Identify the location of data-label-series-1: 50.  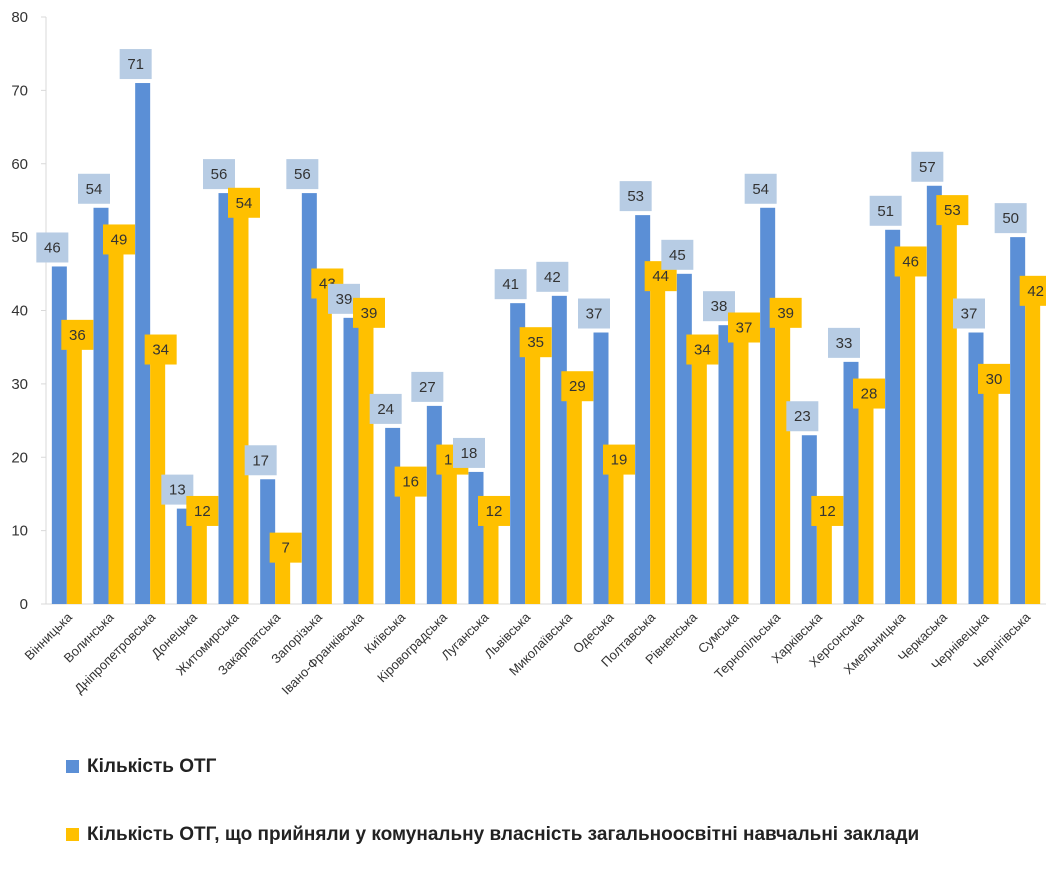
(1010, 218).